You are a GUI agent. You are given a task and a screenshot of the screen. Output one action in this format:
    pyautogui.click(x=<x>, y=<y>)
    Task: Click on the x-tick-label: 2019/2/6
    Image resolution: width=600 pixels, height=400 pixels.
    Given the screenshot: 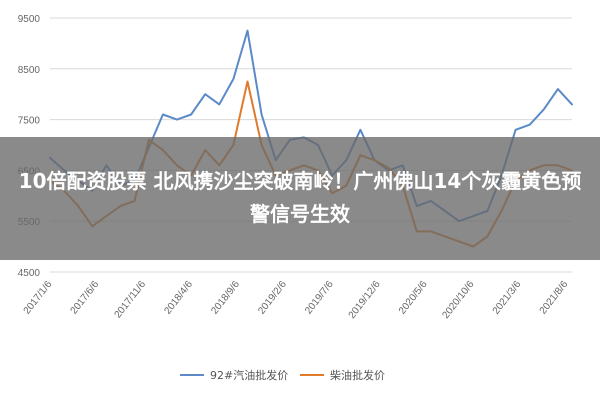 What is the action you would take?
    pyautogui.click(x=272, y=298)
    